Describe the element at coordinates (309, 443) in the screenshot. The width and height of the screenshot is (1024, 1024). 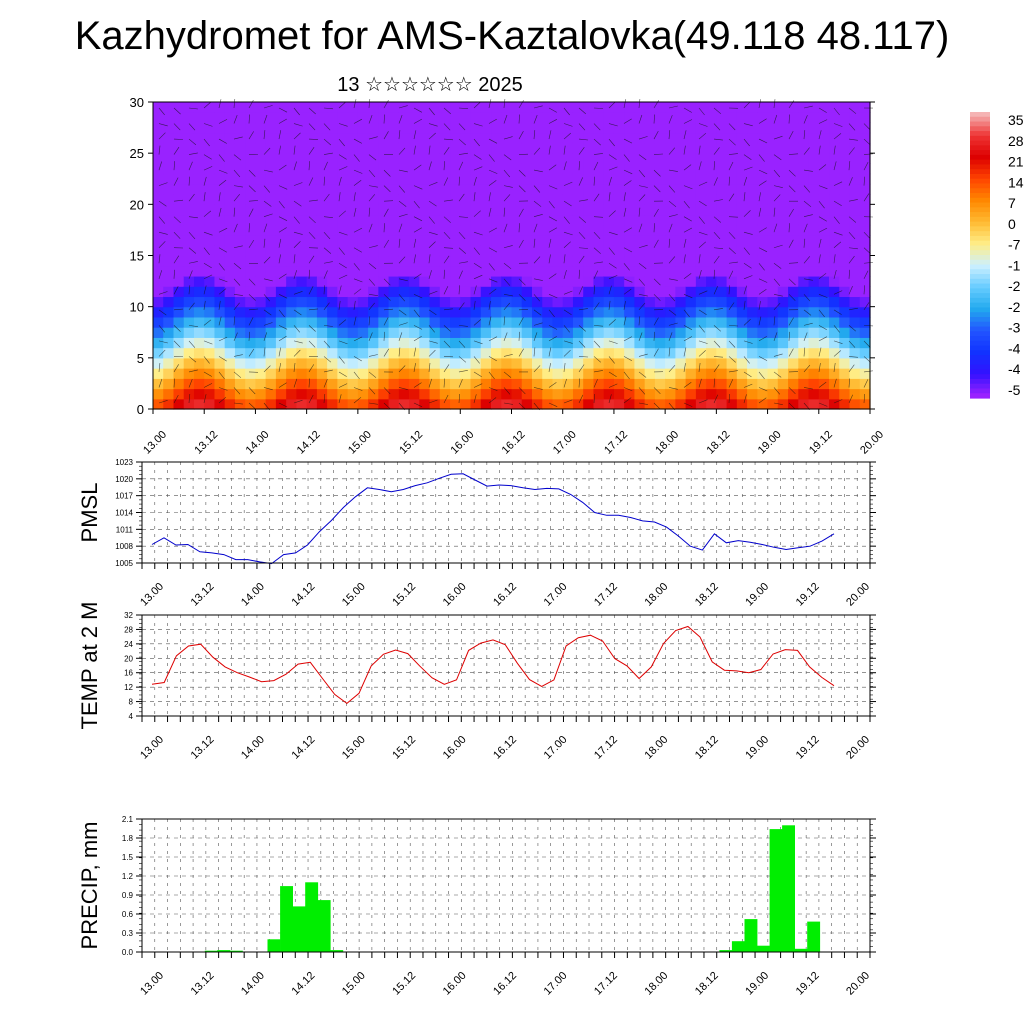
I see `cross-section-x-tick-label: 14.12` at that location.